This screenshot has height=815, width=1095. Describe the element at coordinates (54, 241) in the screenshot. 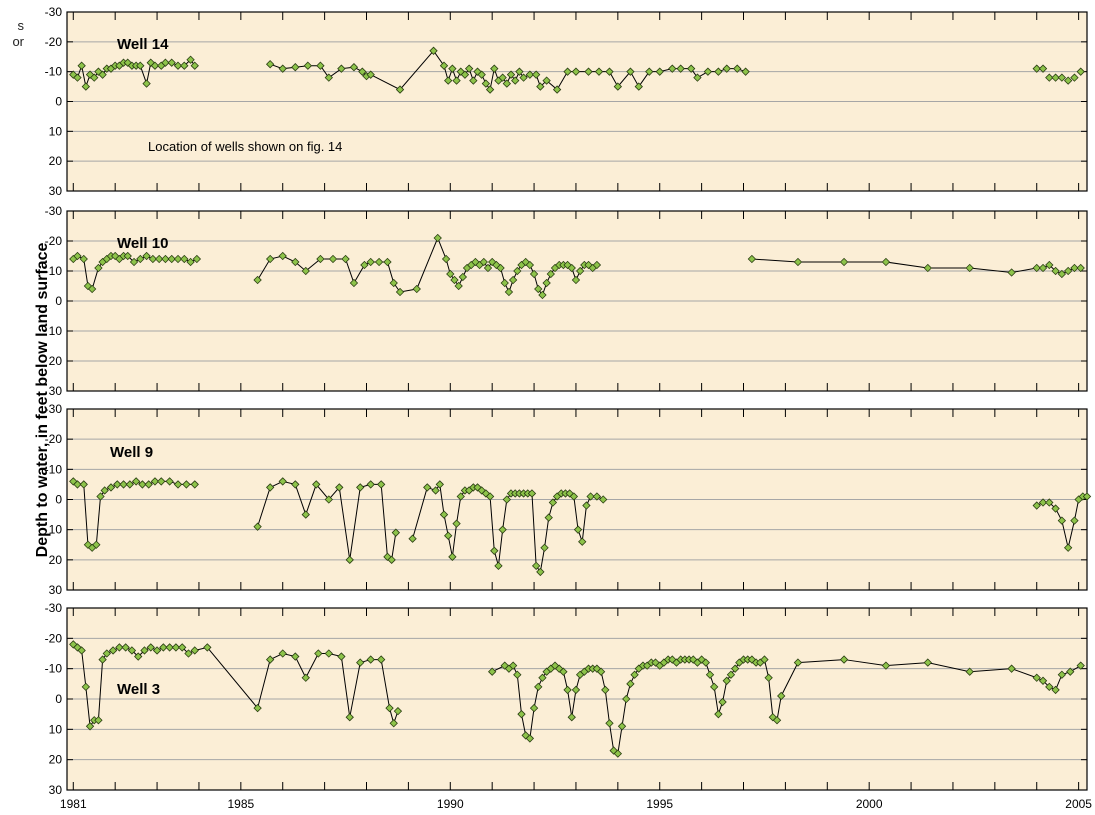

I see `y-tick-label: -20` at that location.